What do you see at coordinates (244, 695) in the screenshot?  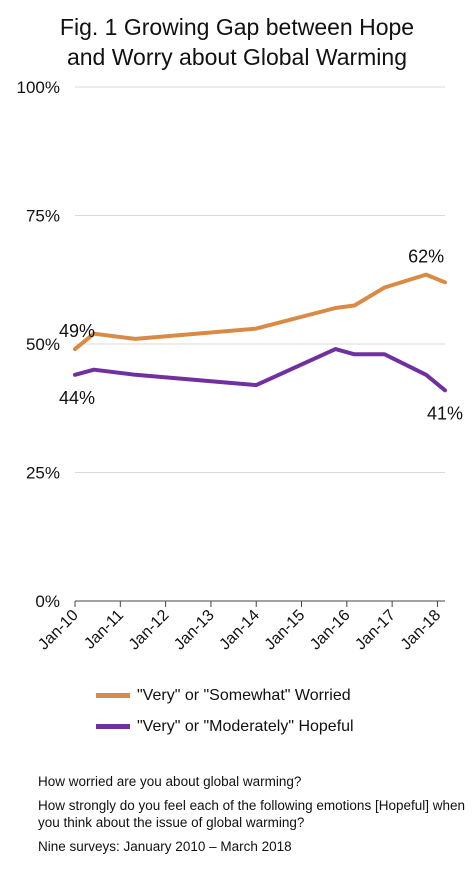 I see `legend-label-worried: "Very" or "Somewhat" Worried` at bounding box center [244, 695].